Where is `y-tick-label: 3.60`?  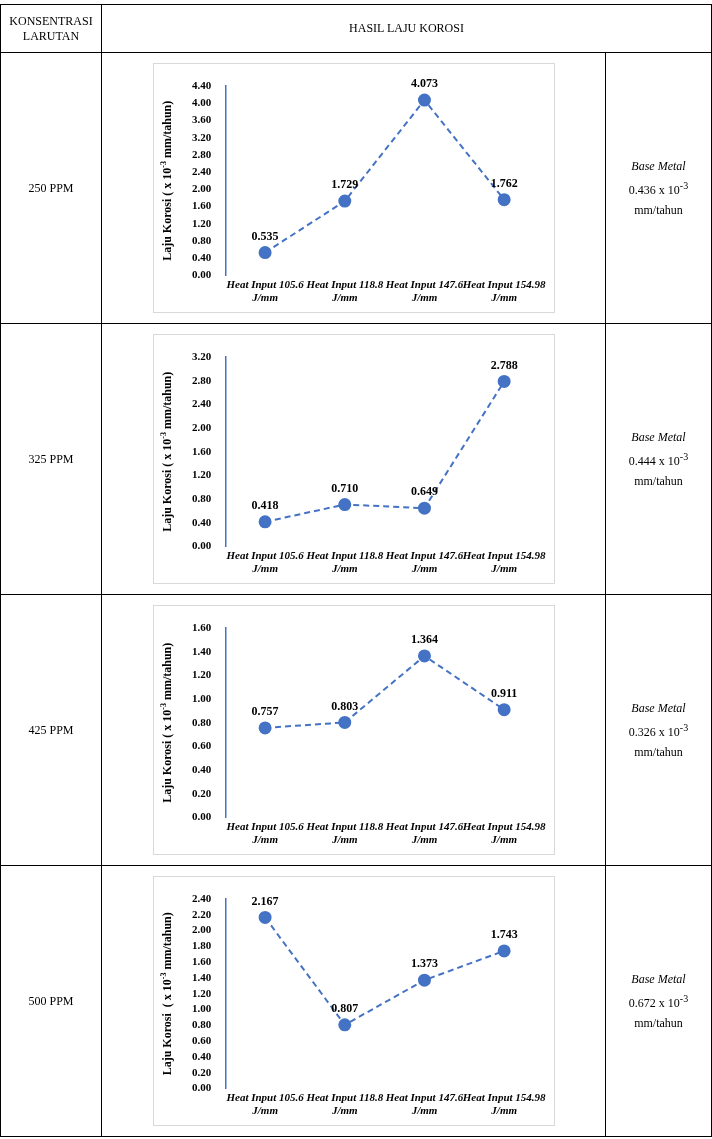 y-tick-label: 3.60 is located at coordinates (201, 119).